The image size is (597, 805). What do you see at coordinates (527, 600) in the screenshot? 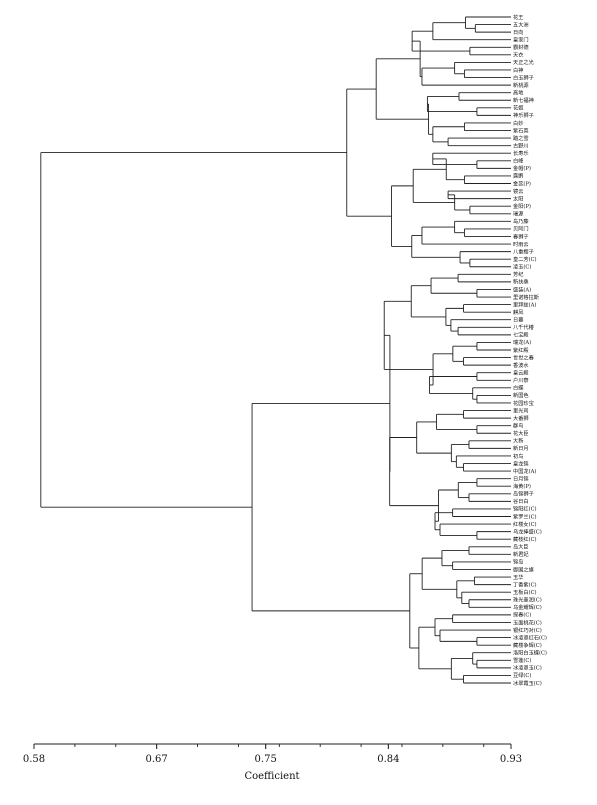
I see `leaf-label: 珠光墨润(C)` at bounding box center [527, 600].